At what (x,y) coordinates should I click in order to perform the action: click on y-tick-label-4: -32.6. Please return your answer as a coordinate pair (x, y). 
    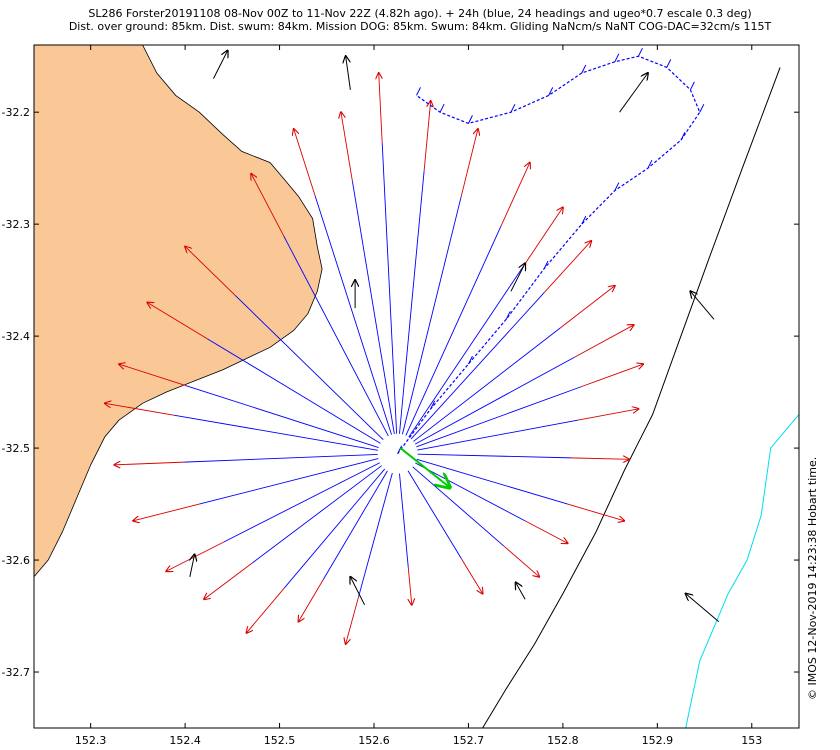
    Looking at the image, I should click on (16, 560).